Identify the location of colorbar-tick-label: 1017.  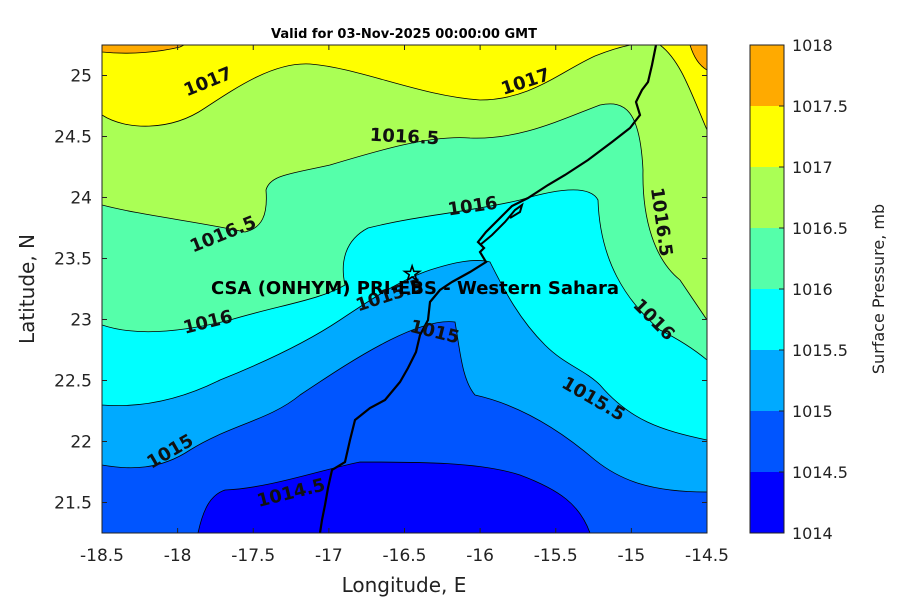
(812, 167).